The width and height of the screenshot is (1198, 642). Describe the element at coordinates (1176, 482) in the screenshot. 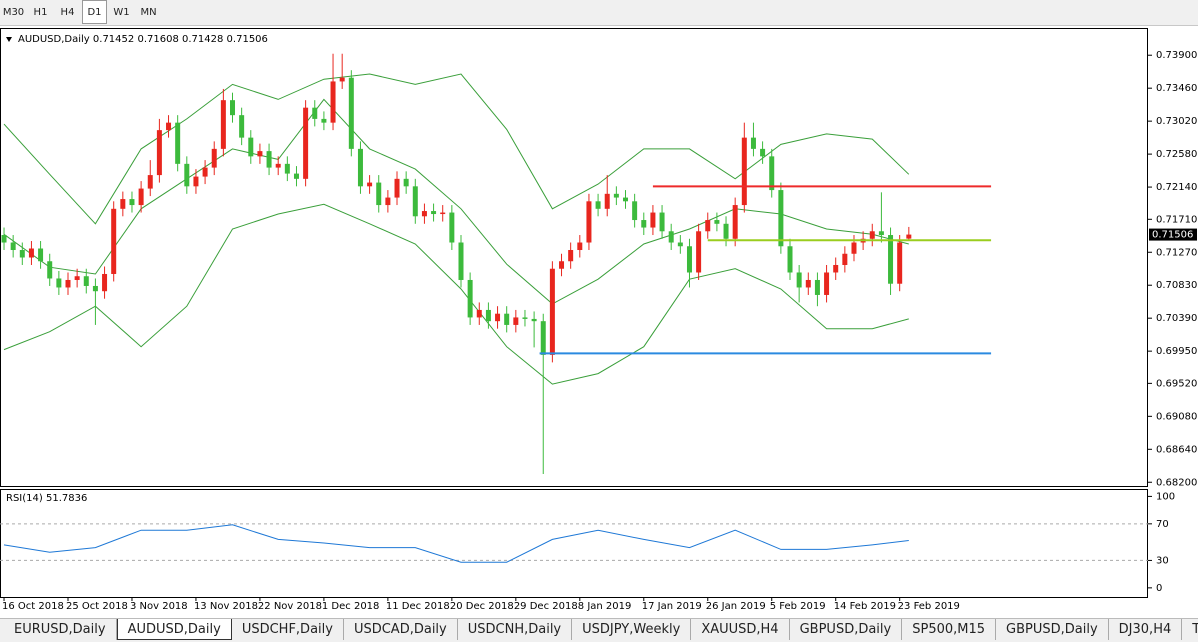

I see `y-tick-label: 0.68200` at that location.